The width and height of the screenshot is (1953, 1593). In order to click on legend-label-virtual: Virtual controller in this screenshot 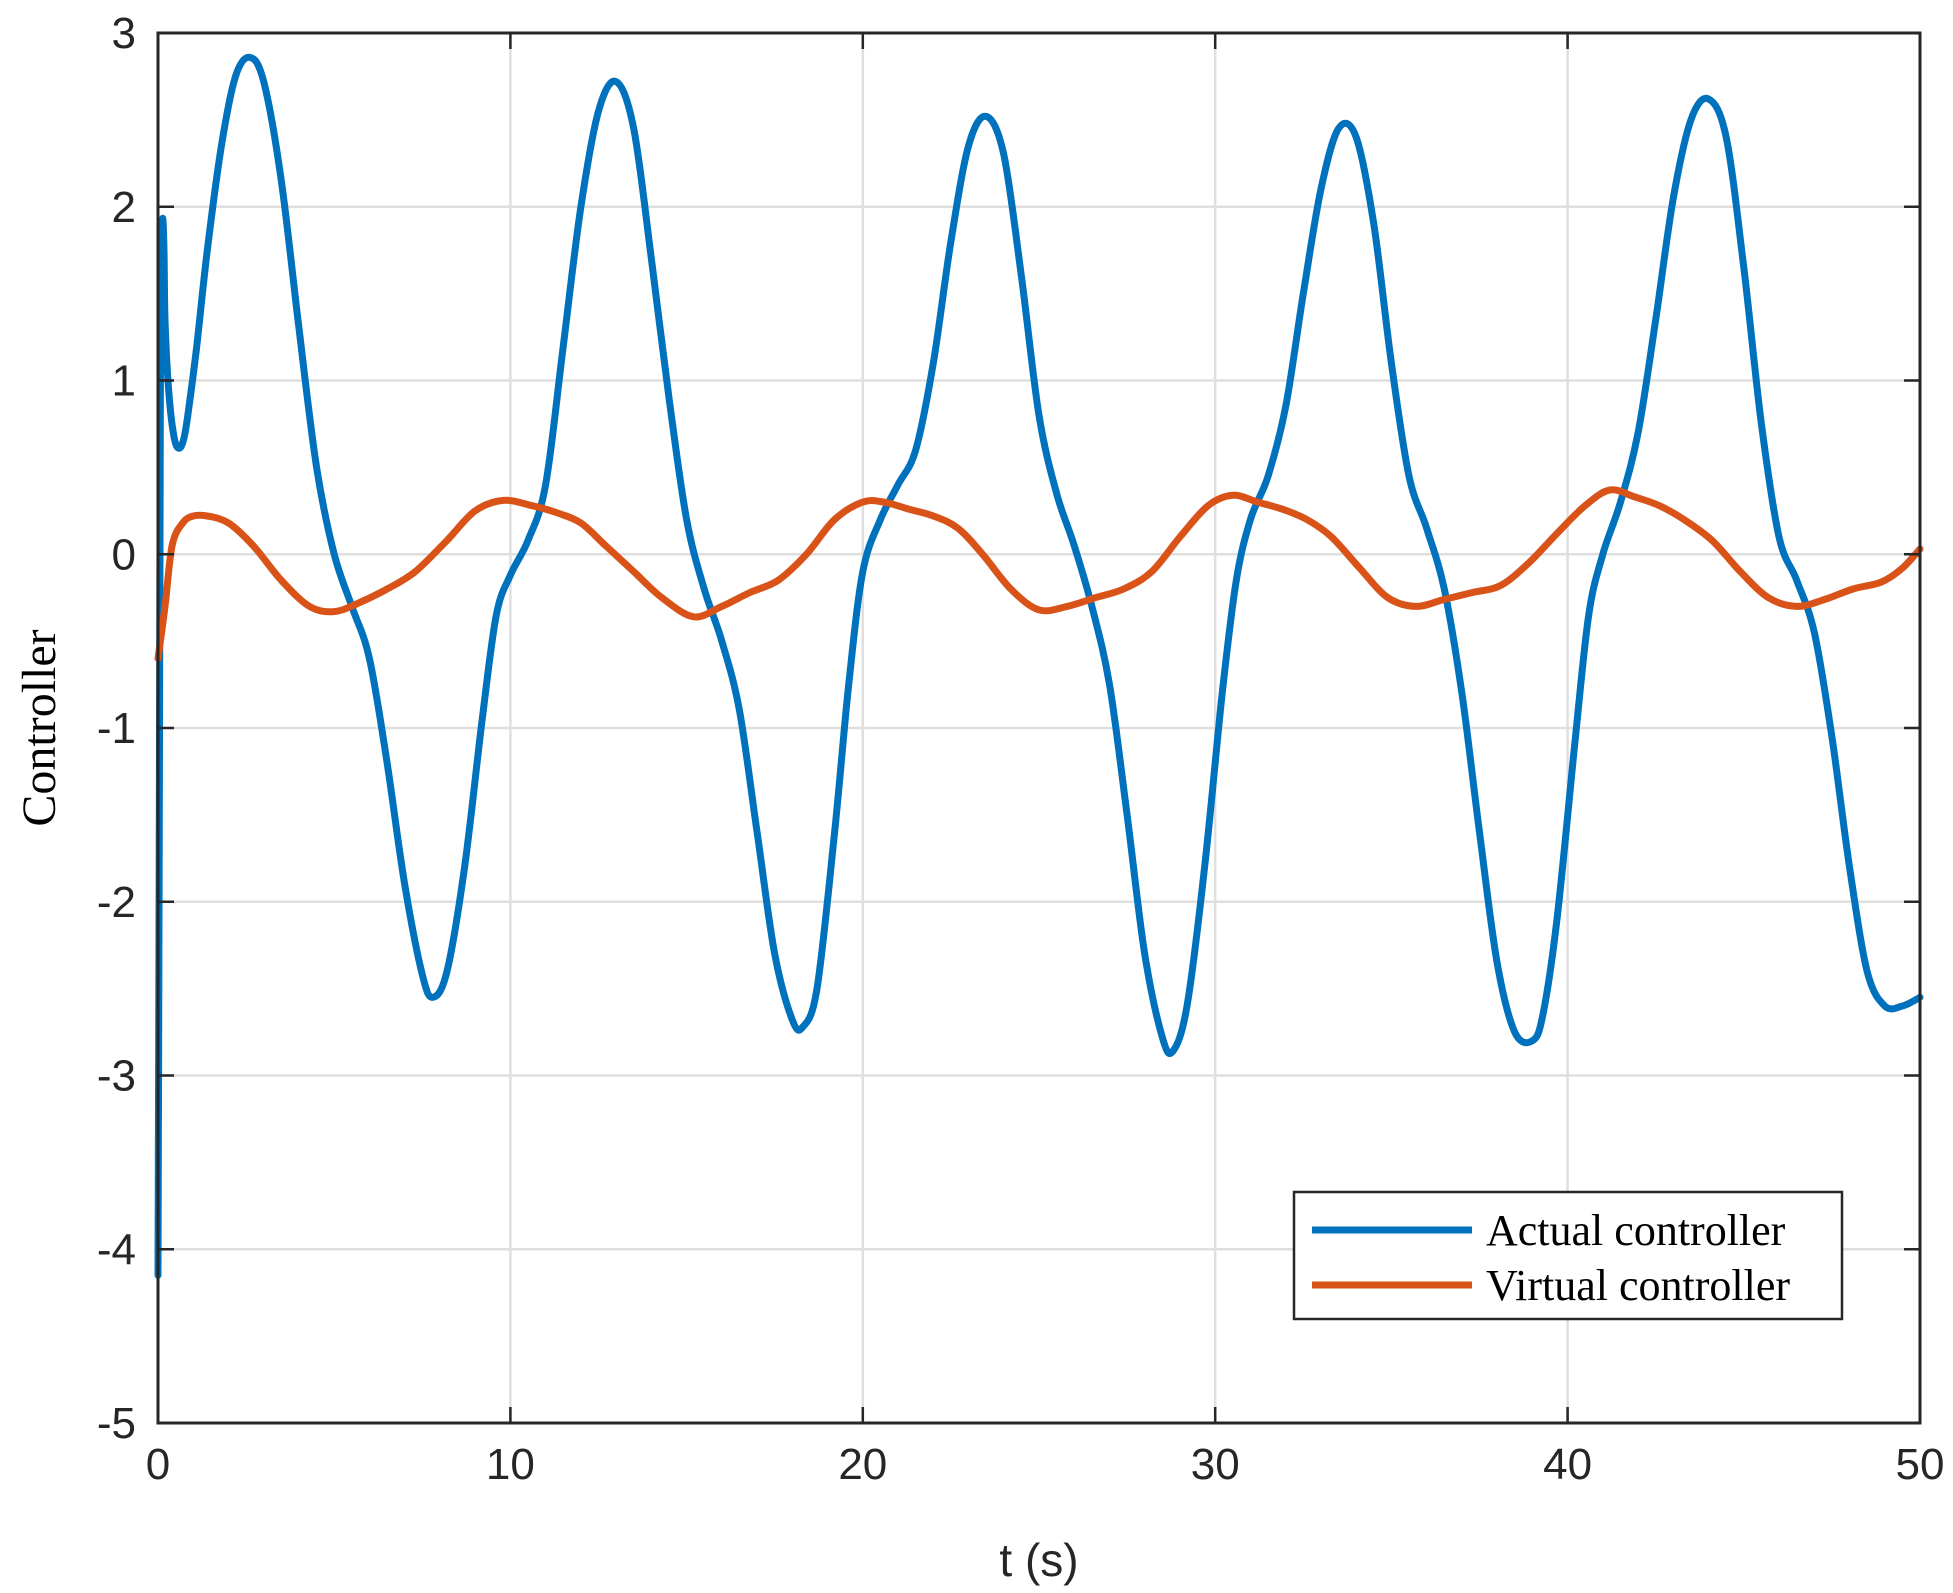, I will do `click(1638, 1285)`.